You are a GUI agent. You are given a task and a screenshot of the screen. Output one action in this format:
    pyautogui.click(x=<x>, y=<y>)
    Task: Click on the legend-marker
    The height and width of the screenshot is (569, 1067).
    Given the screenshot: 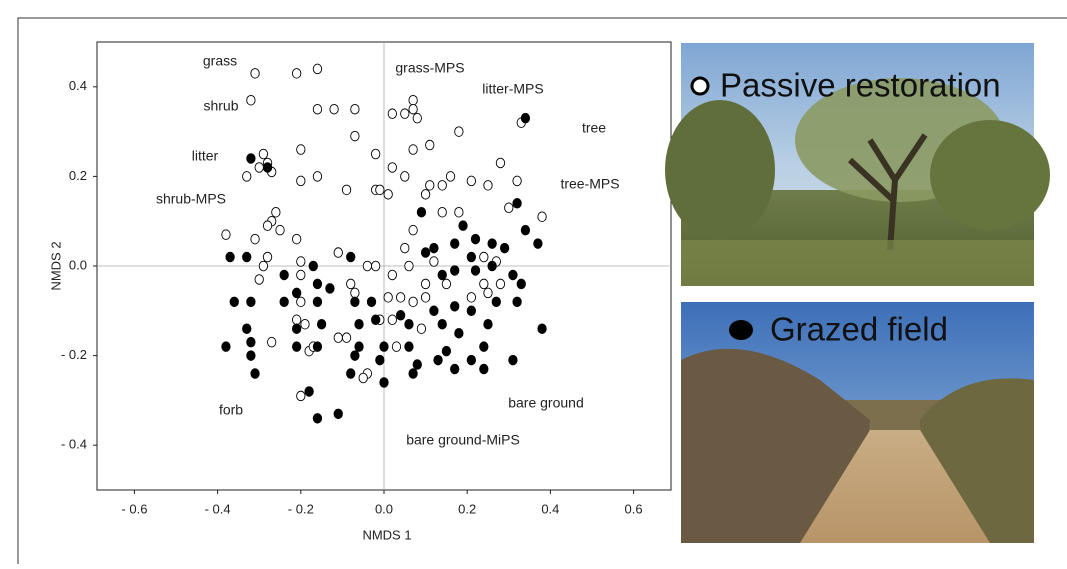 What is the action you would take?
    pyautogui.click(x=700, y=86)
    